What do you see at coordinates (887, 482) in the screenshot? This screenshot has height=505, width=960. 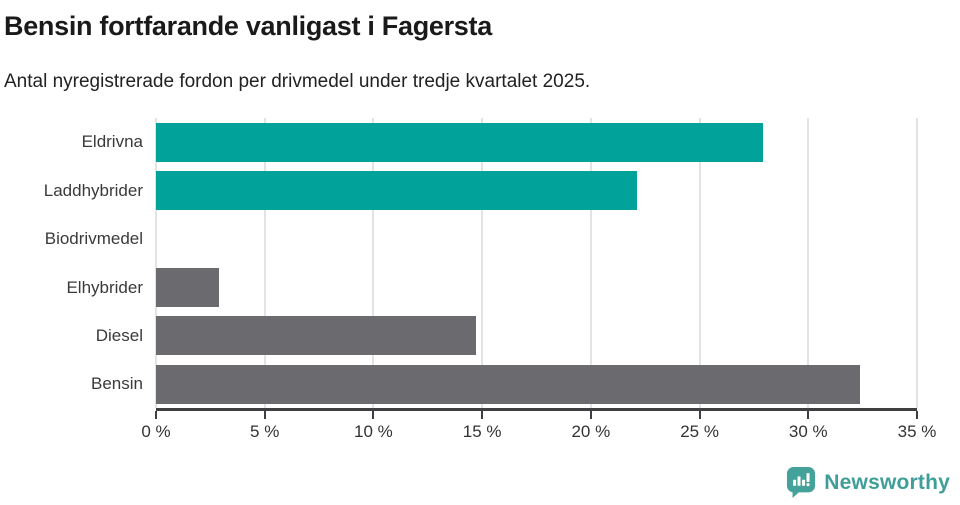 I see `brand-name: Newsworthy` at bounding box center [887, 482].